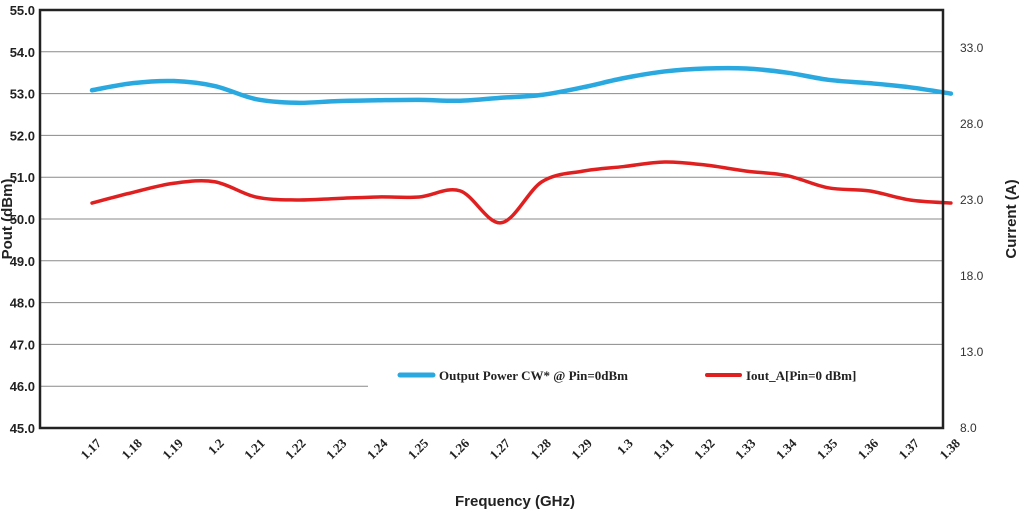 The height and width of the screenshot is (513, 1024). What do you see at coordinates (515, 501) in the screenshot?
I see `x-axis-title: Frequency (GHz)` at bounding box center [515, 501].